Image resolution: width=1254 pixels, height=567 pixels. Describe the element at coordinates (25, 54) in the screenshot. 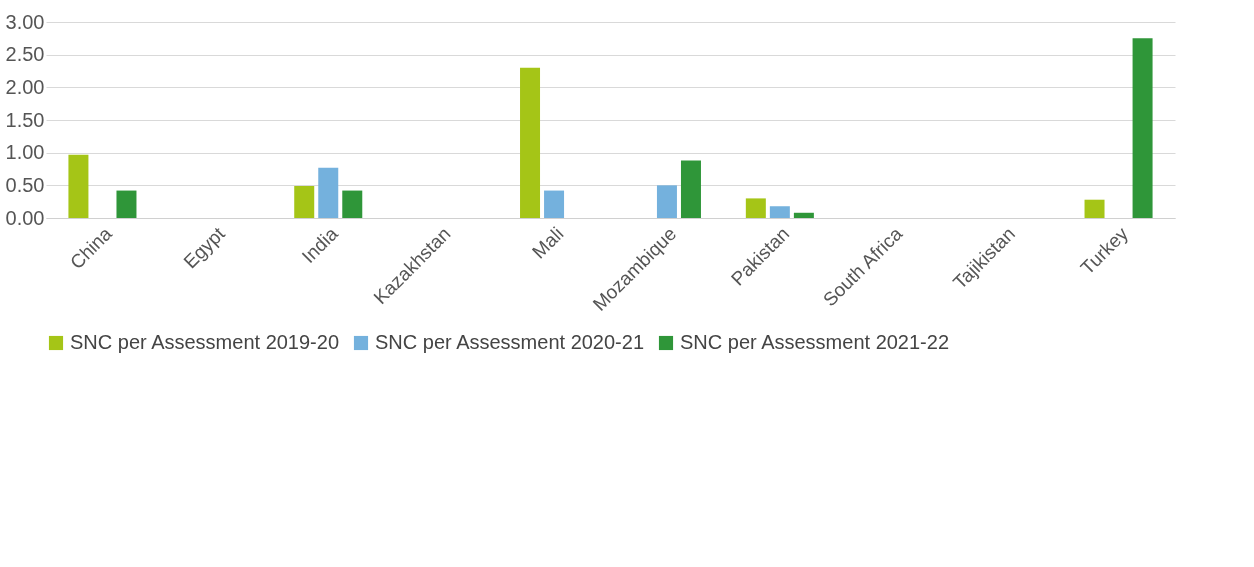

I see `y-tick-label: 2.50` at that location.